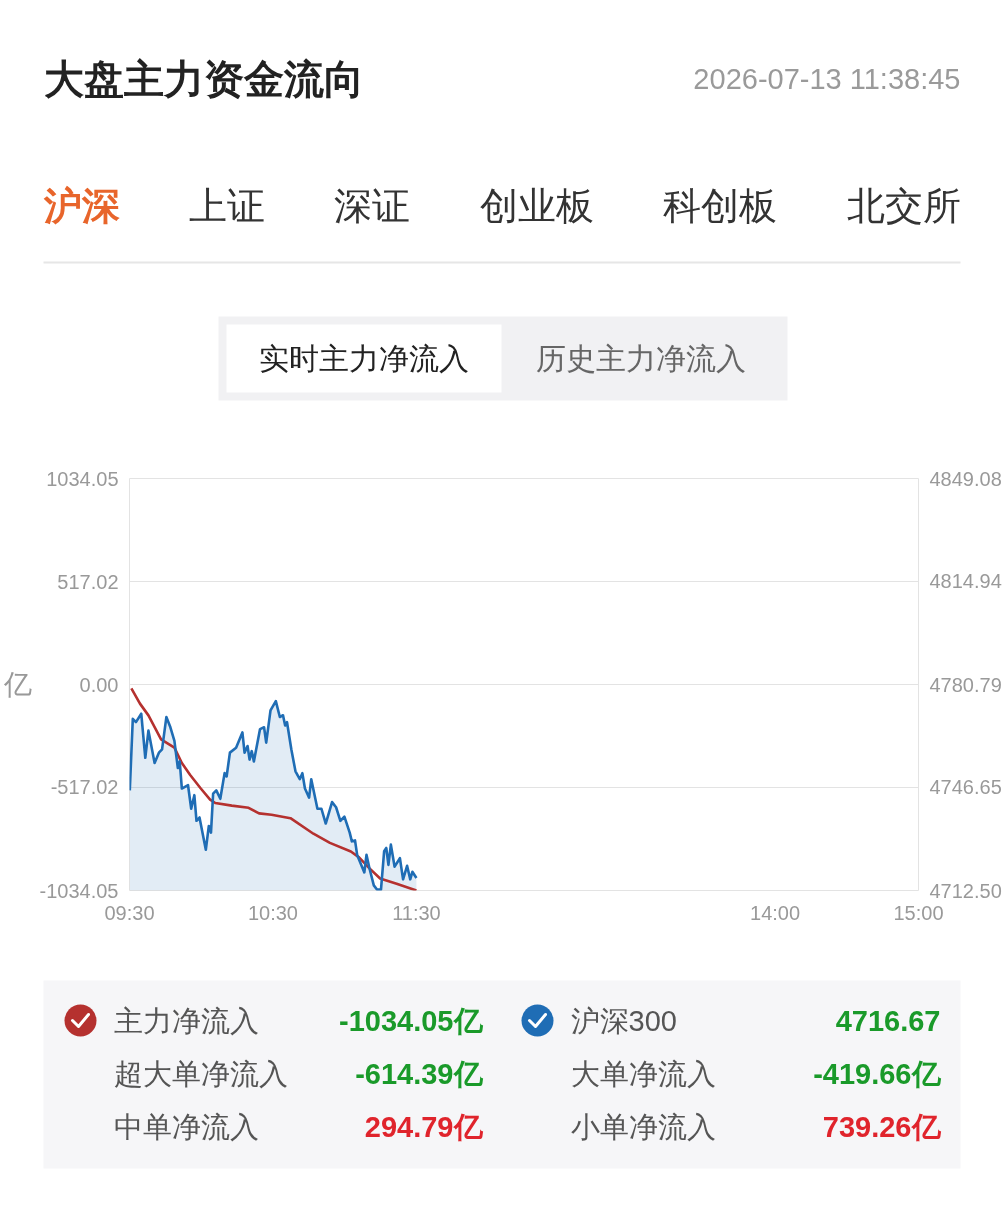  Describe the element at coordinates (129, 912) in the screenshot. I see `x-tick-label: 09:30` at that location.